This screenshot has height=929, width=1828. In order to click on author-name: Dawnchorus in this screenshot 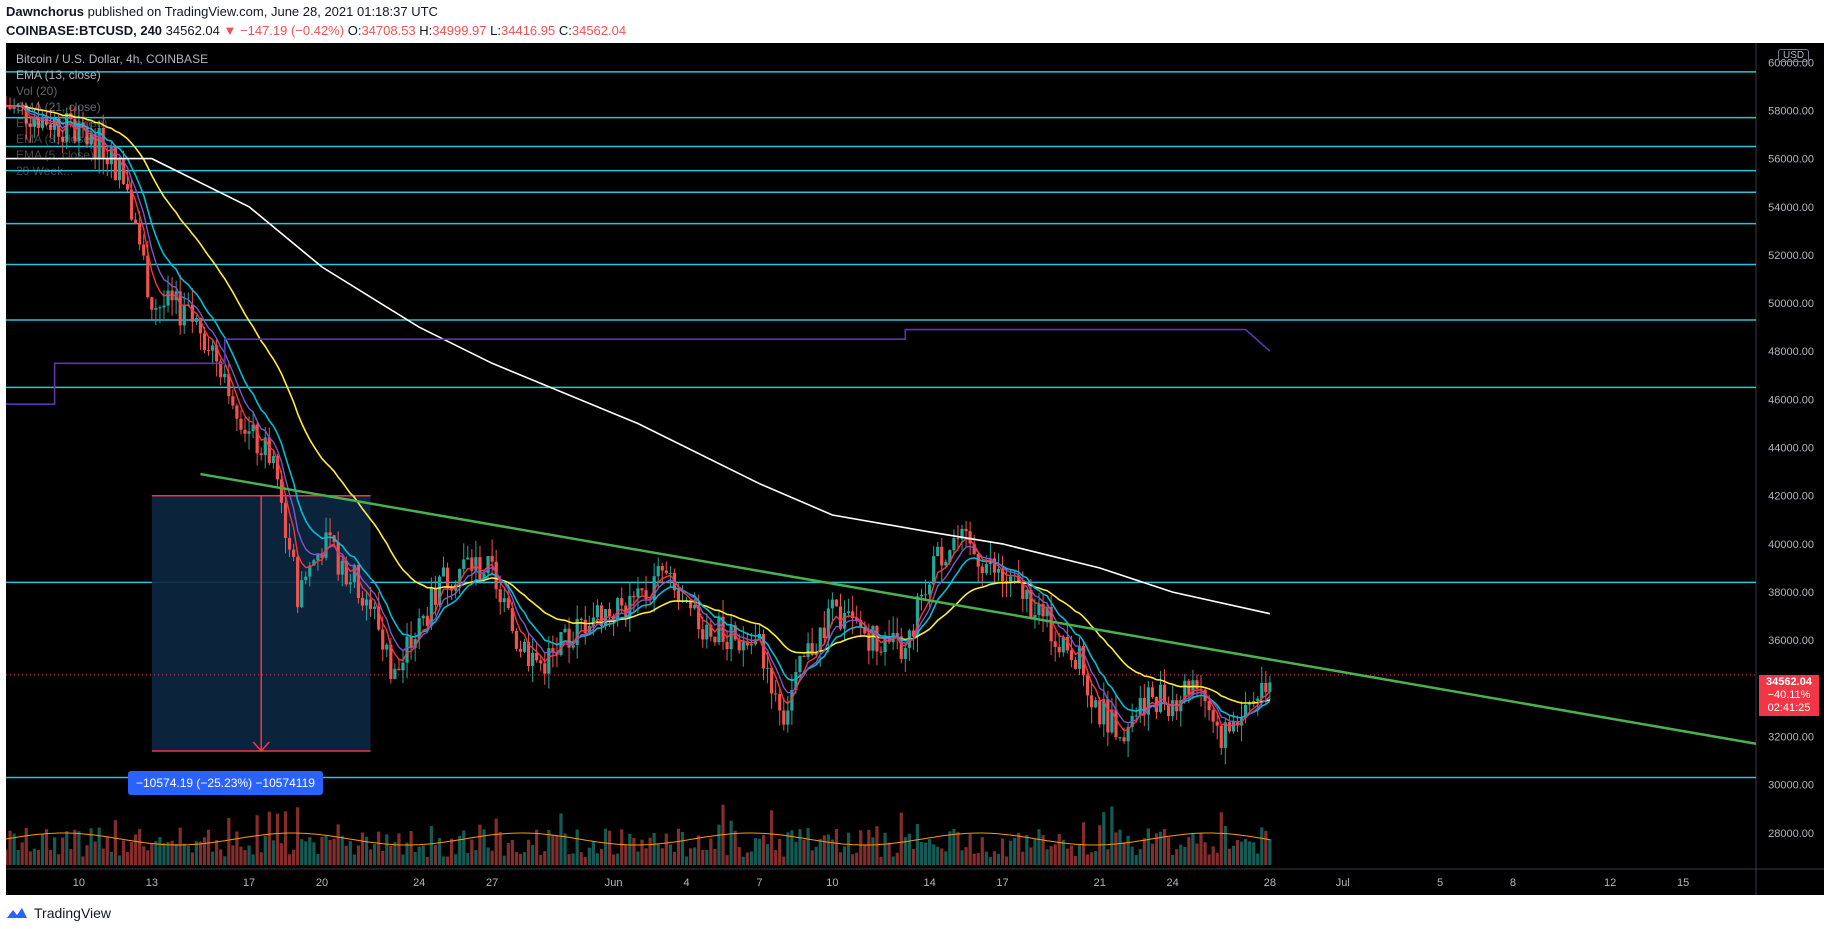, I will do `click(45, 11)`.